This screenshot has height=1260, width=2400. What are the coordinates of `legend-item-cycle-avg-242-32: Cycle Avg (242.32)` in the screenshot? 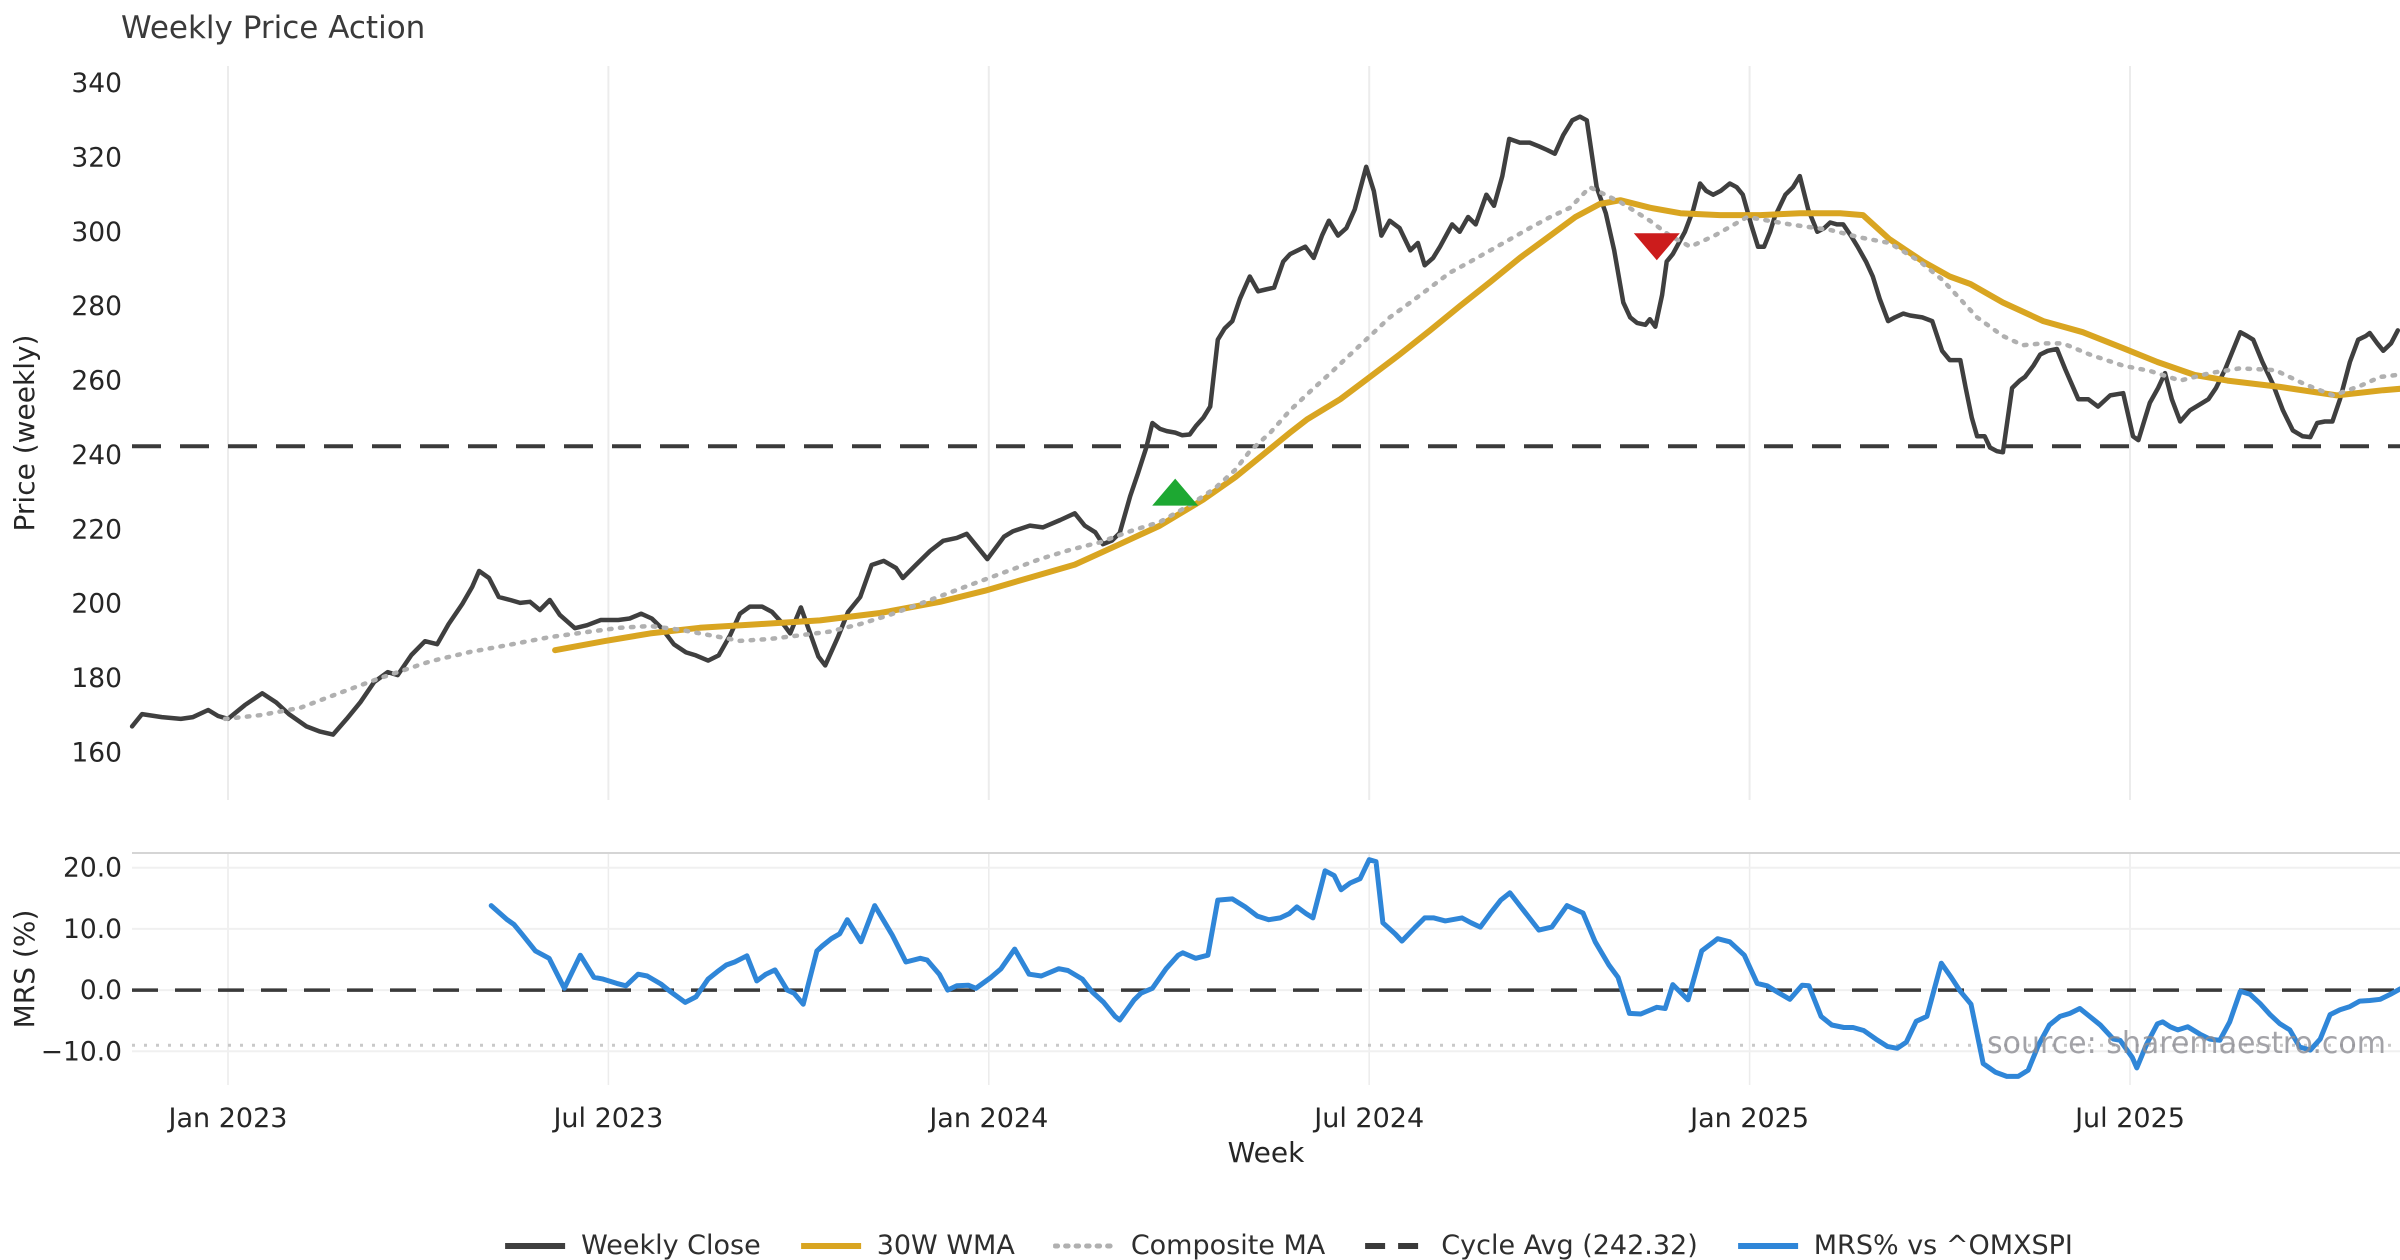 It's located at (1530, 1245).